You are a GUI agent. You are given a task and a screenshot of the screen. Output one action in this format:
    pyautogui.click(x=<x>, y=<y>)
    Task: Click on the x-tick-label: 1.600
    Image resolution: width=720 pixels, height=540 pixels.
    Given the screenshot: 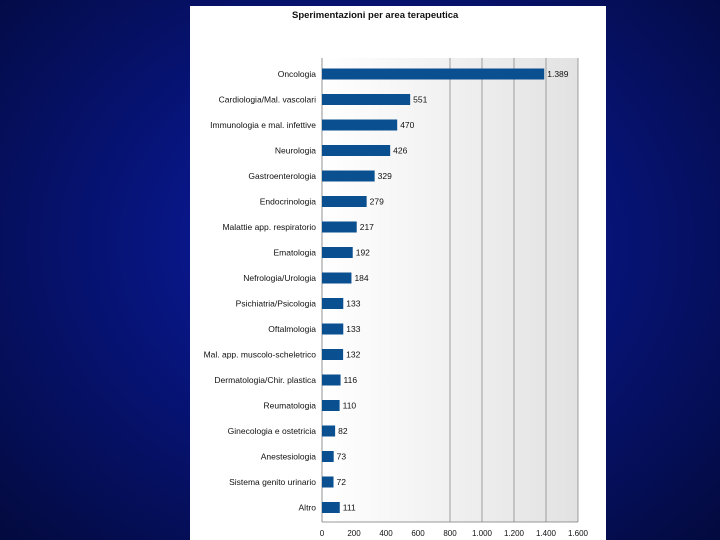 What is the action you would take?
    pyautogui.click(x=578, y=533)
    